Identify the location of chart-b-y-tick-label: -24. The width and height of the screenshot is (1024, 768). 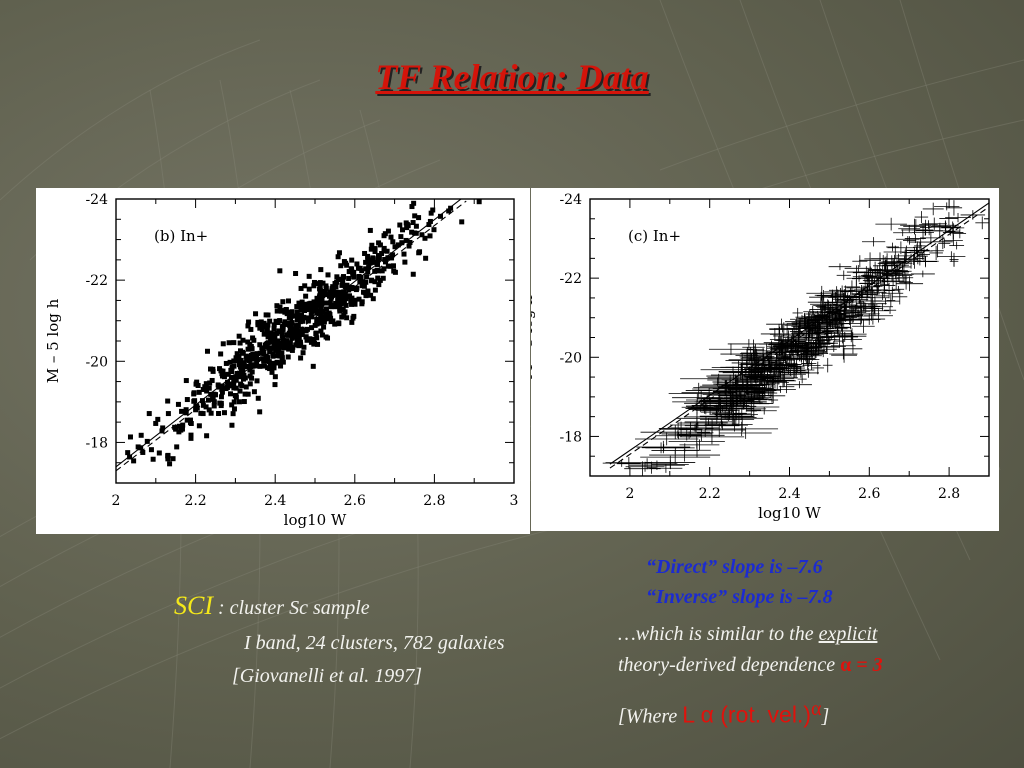
(96, 200).